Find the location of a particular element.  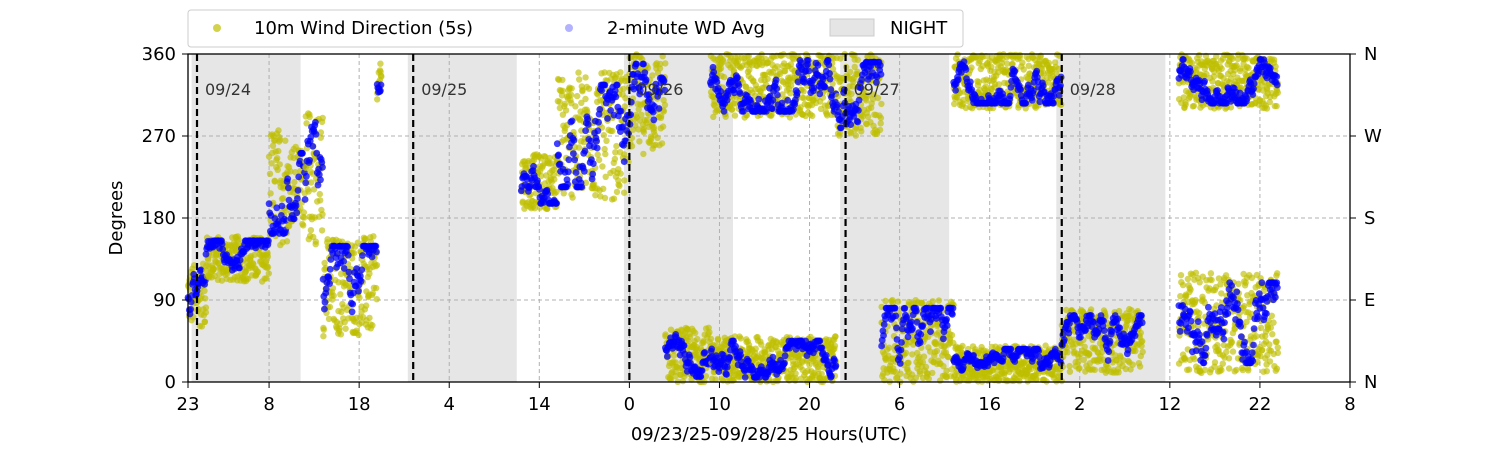

legend-label-wind-5s: 10m Wind Direction (5s) is located at coordinates (363, 28).